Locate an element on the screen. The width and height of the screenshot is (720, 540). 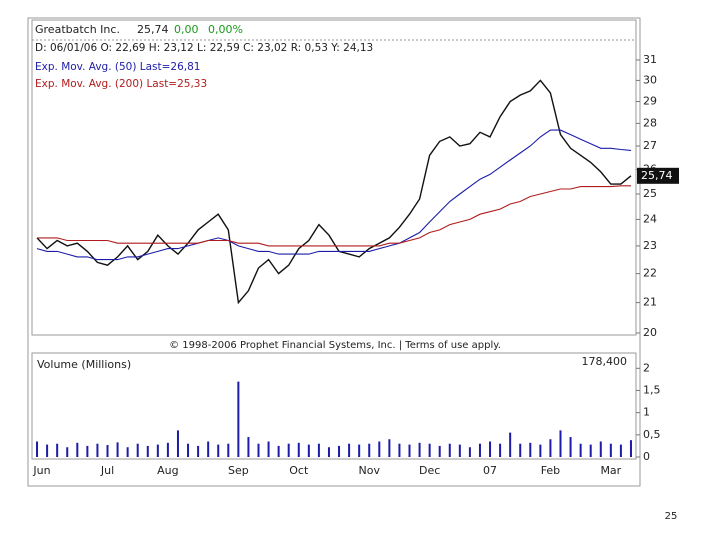
y-tick-label: 0 is located at coordinates (646, 456).